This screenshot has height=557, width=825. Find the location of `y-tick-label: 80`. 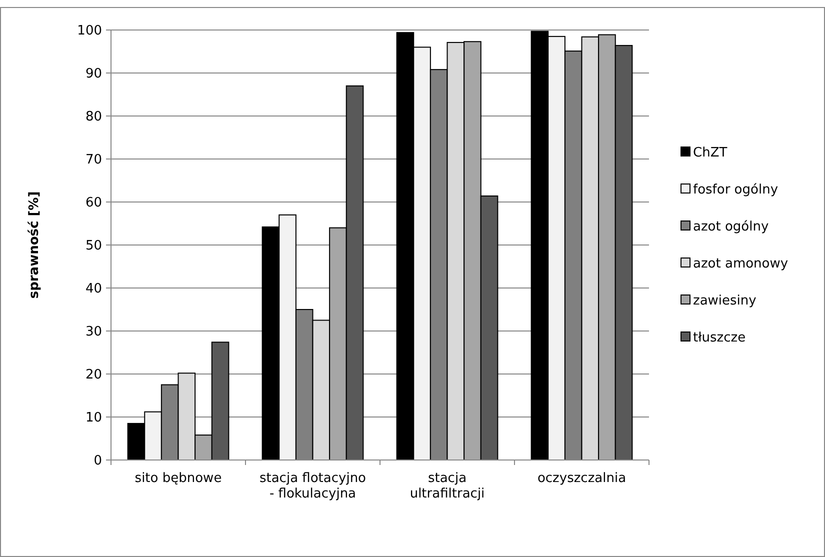

y-tick-label: 80 is located at coordinates (93, 117).